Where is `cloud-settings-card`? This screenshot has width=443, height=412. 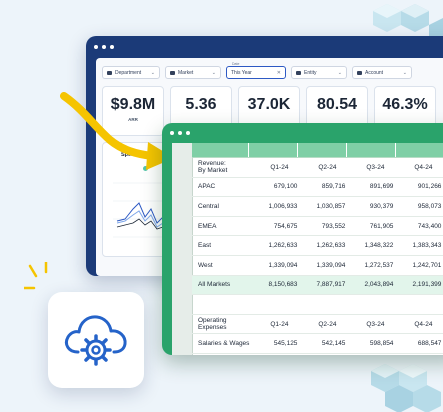
cloud-settings-card is located at coordinates (96, 340).